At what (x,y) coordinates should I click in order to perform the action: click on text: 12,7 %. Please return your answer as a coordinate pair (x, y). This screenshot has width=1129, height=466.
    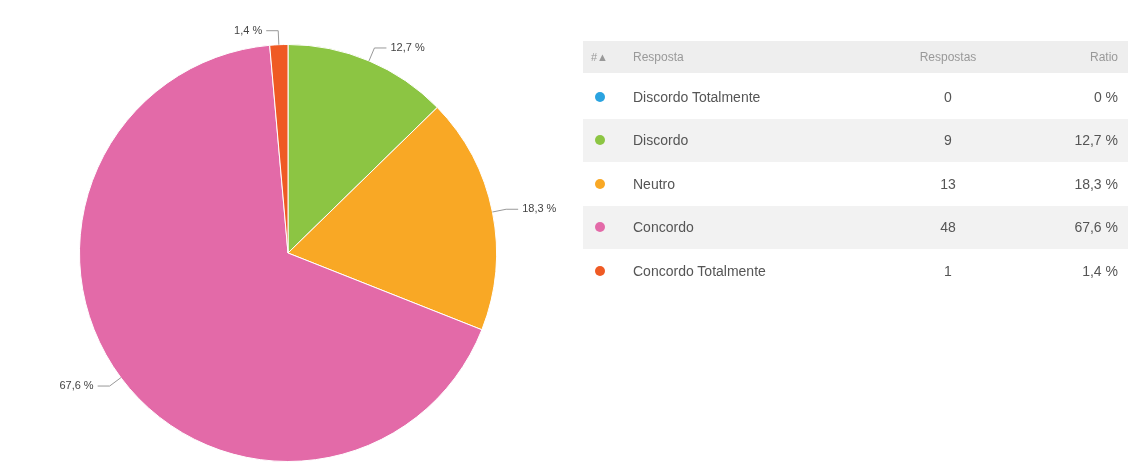
    Looking at the image, I should click on (1096, 140).